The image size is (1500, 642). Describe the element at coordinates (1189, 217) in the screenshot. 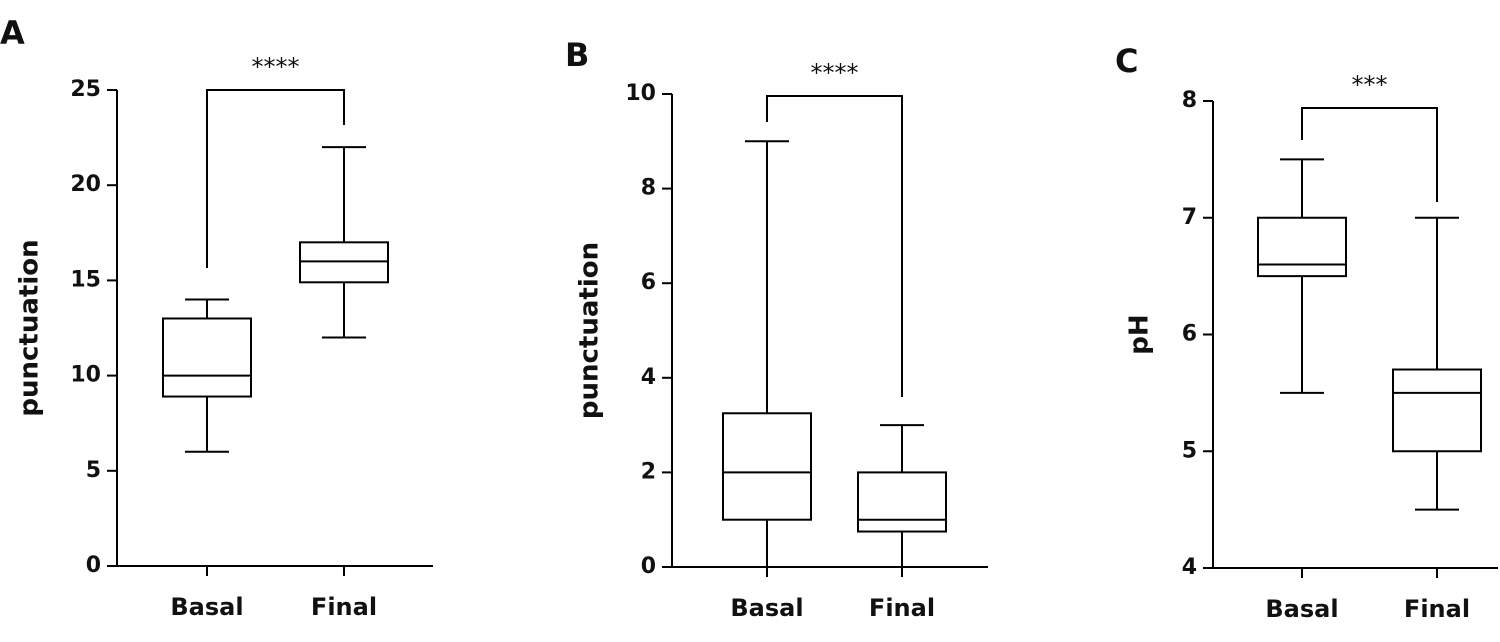

I see `y-tick-label: 7` at that location.